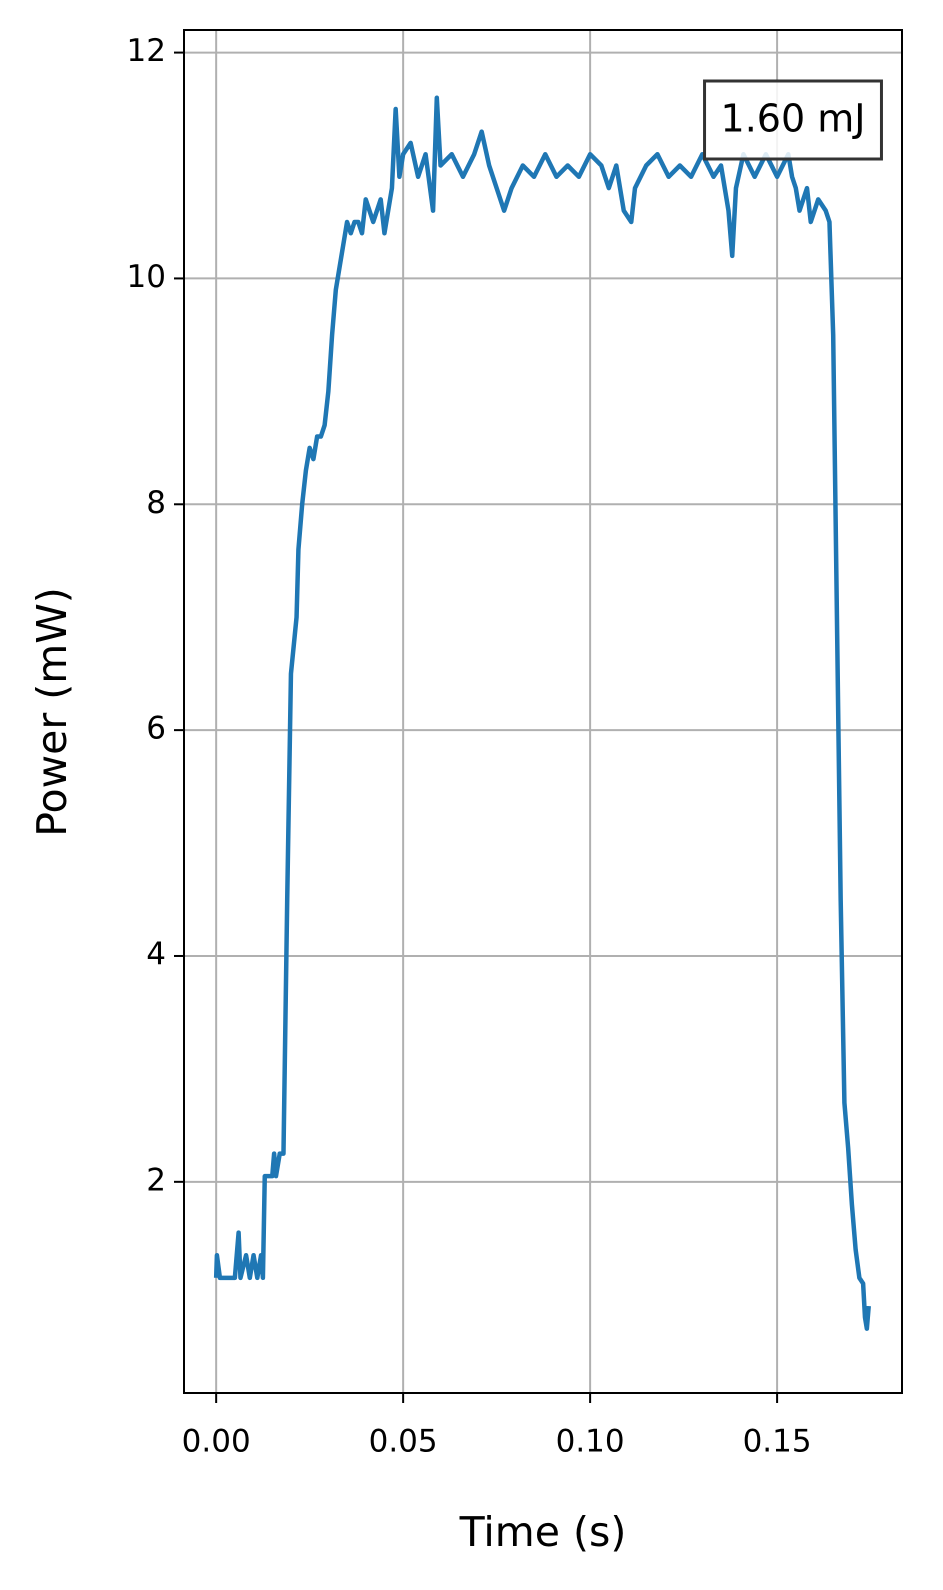  I want to click on y-tick-label: 4, so click(156, 954).